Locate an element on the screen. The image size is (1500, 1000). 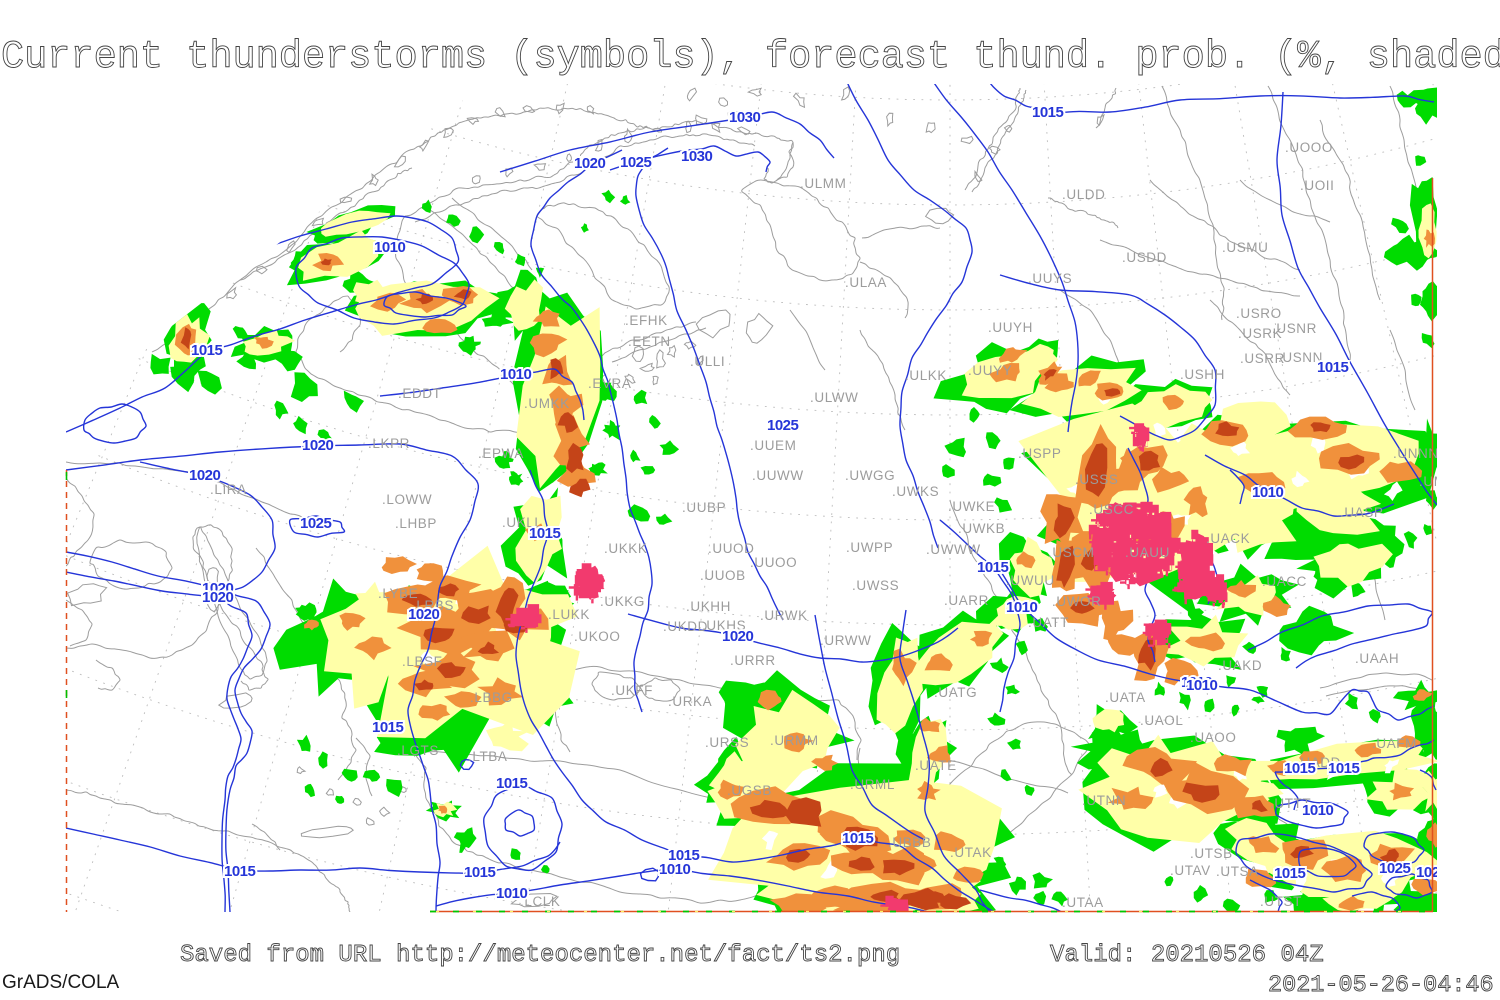
svg-text: .UUEM is located at coordinates (773, 445).